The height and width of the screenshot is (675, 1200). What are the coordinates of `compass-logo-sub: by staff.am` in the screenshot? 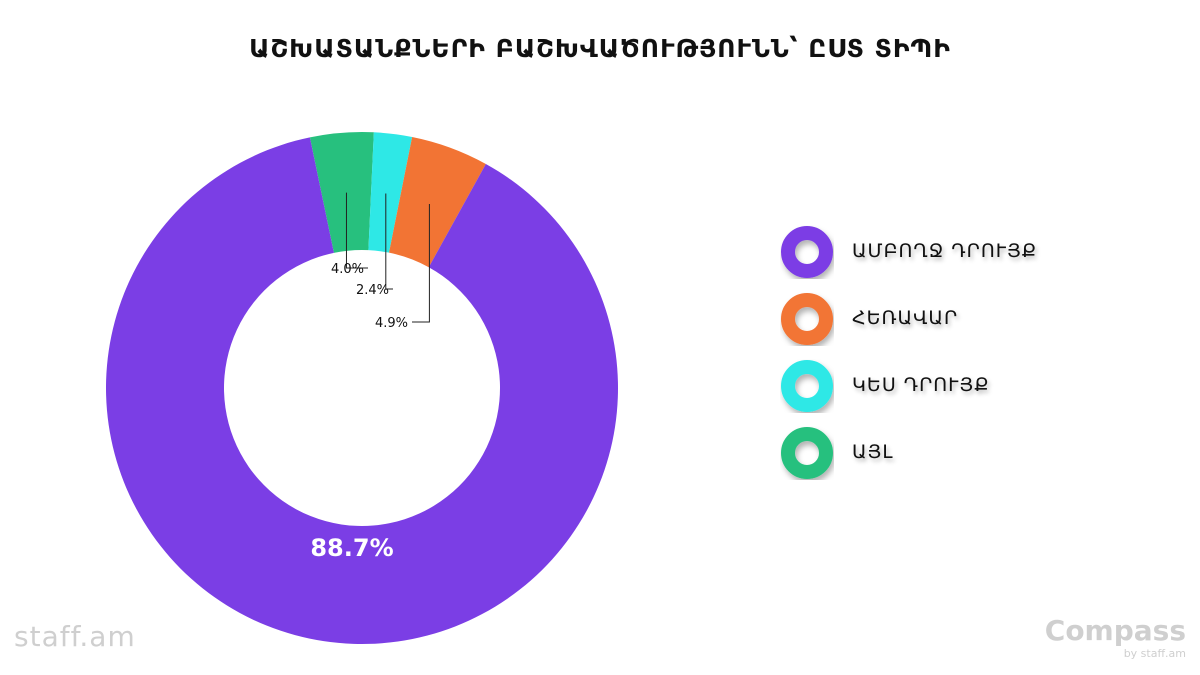 It's located at (1154, 653).